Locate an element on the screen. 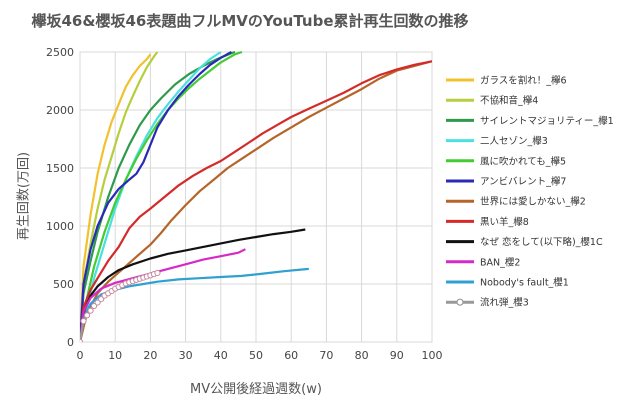 This screenshot has height=413, width=640. y-tick-label: 1000 is located at coordinates (60, 226).